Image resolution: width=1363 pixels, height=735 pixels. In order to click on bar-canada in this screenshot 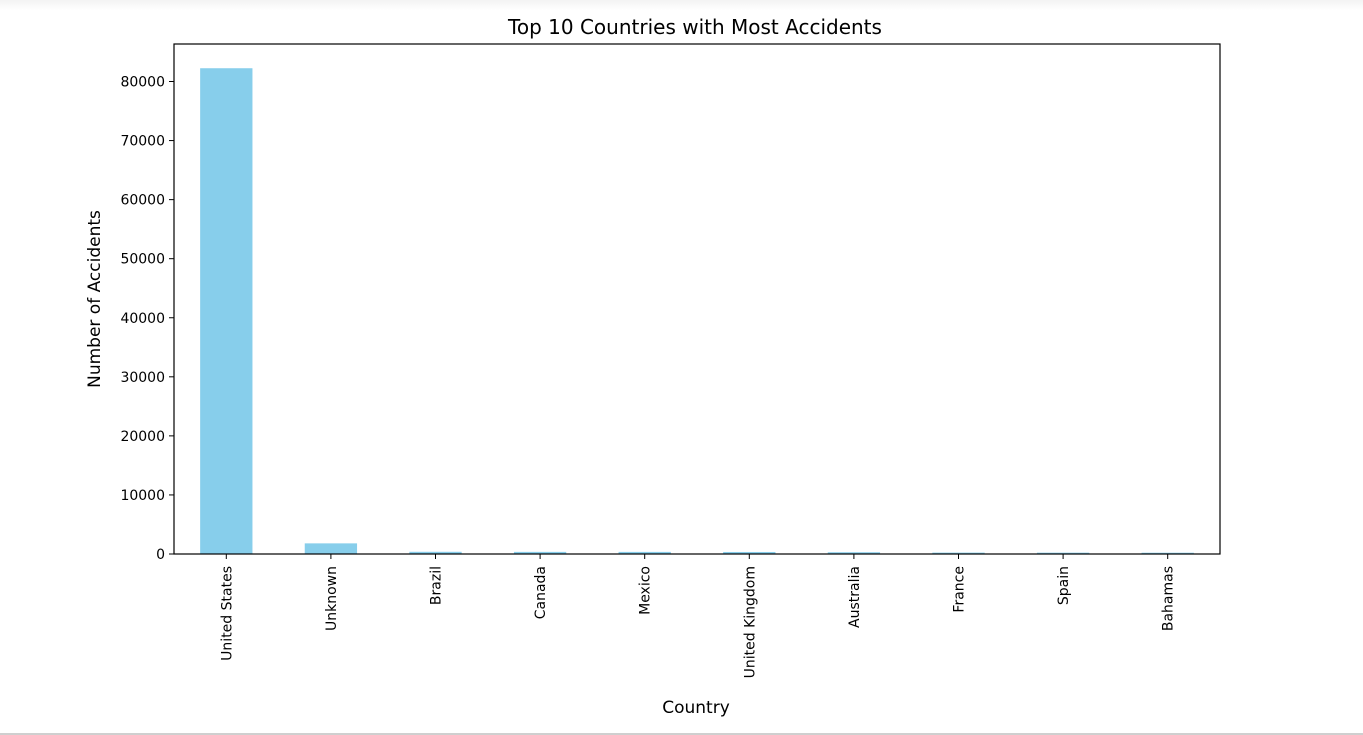, I will do `click(540, 552)`.